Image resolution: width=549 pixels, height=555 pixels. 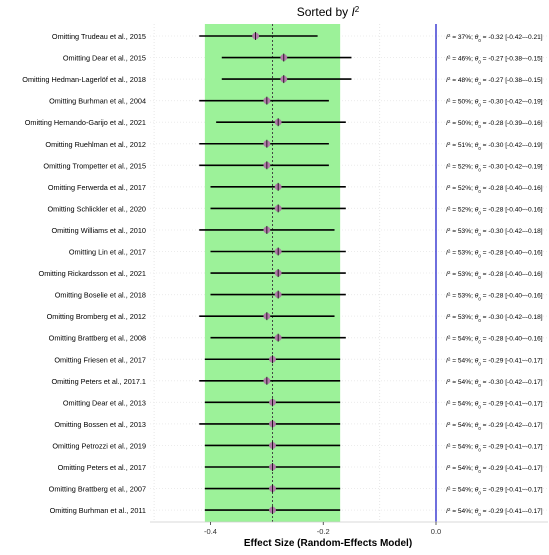 I want to click on x-tick-label: -0.4, so click(x=210, y=531).